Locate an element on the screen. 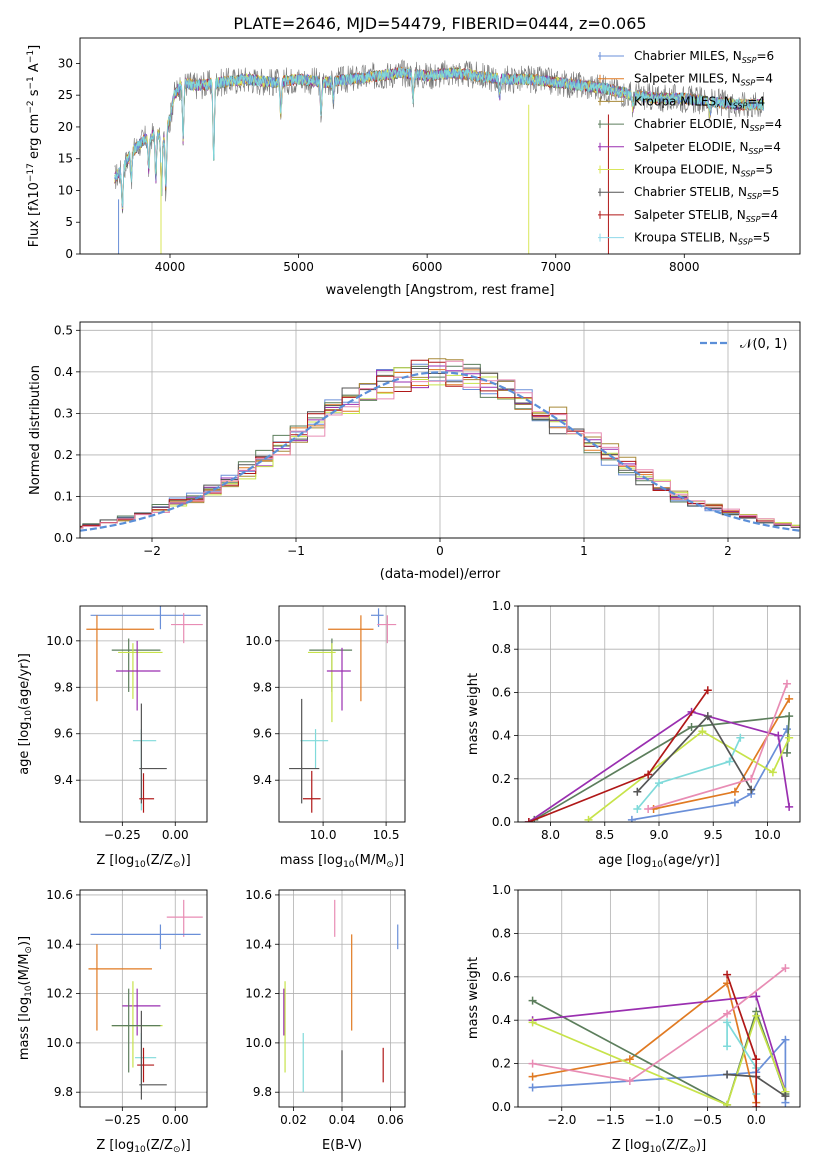  y-axis-label-part: −17 is located at coordinates (31, 172).